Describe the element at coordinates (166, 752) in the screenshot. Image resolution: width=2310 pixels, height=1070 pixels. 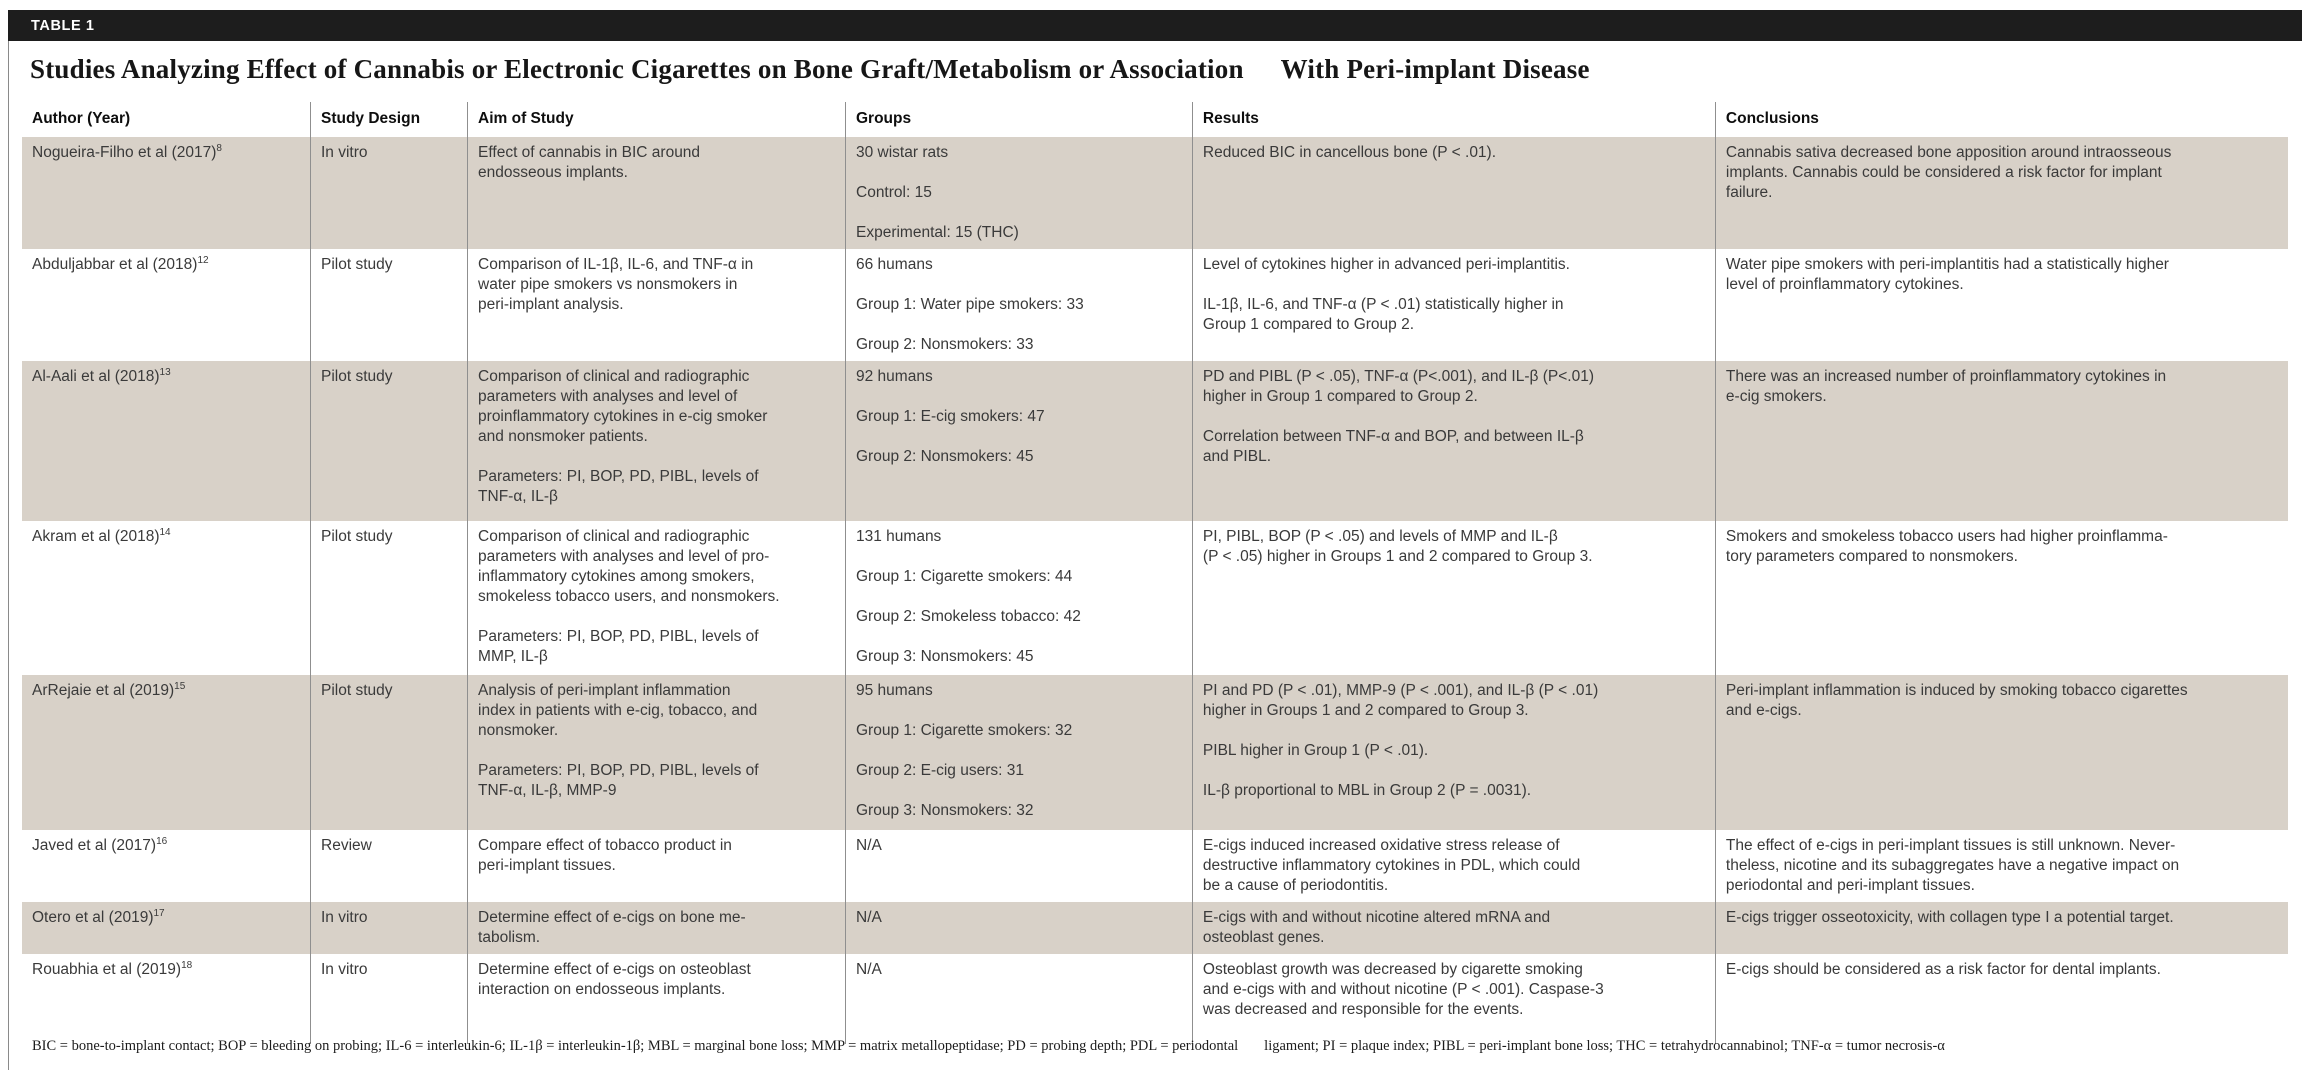
I see `cell-author-year: ArRejaie et al (2019)15` at that location.